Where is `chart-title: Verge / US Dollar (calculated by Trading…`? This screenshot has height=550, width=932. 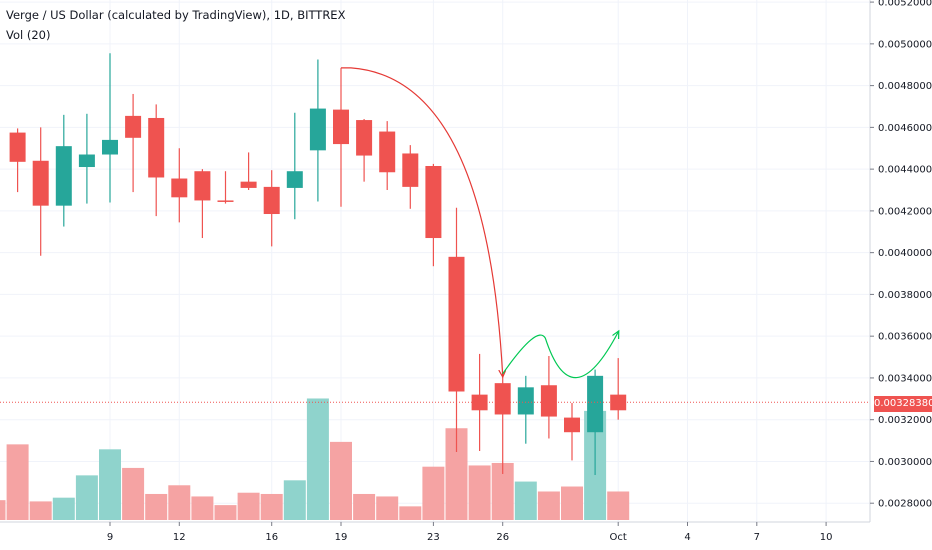
chart-title: Verge / US Dollar (calculated by Trading… is located at coordinates (176, 15).